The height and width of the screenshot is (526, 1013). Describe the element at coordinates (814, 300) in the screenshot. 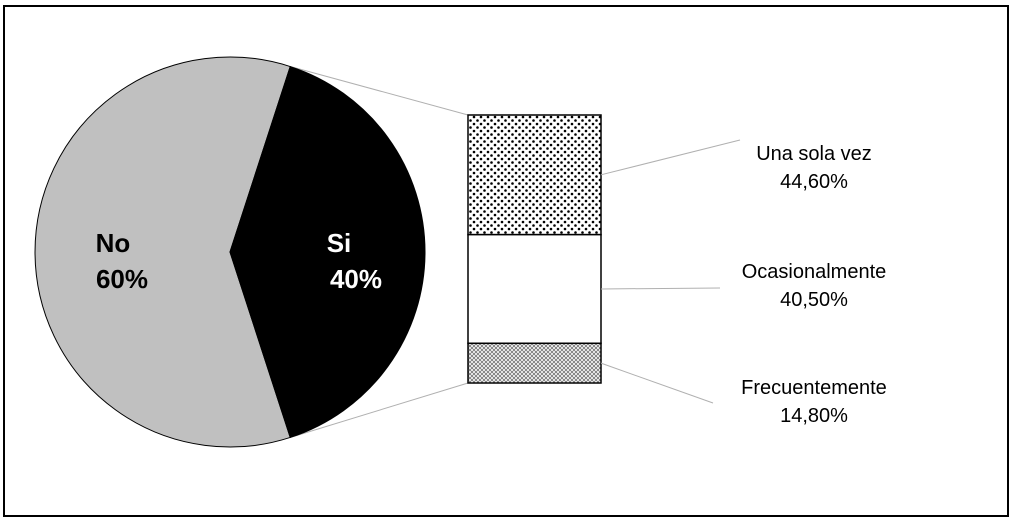

I see `bar-segment-value-ocasionalmente: 40,50%` at that location.